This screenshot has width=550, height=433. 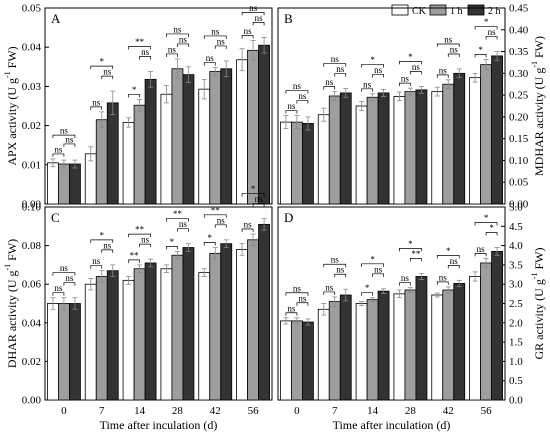 I want to click on y-tick-label: 0.25, so click(x=519, y=96).